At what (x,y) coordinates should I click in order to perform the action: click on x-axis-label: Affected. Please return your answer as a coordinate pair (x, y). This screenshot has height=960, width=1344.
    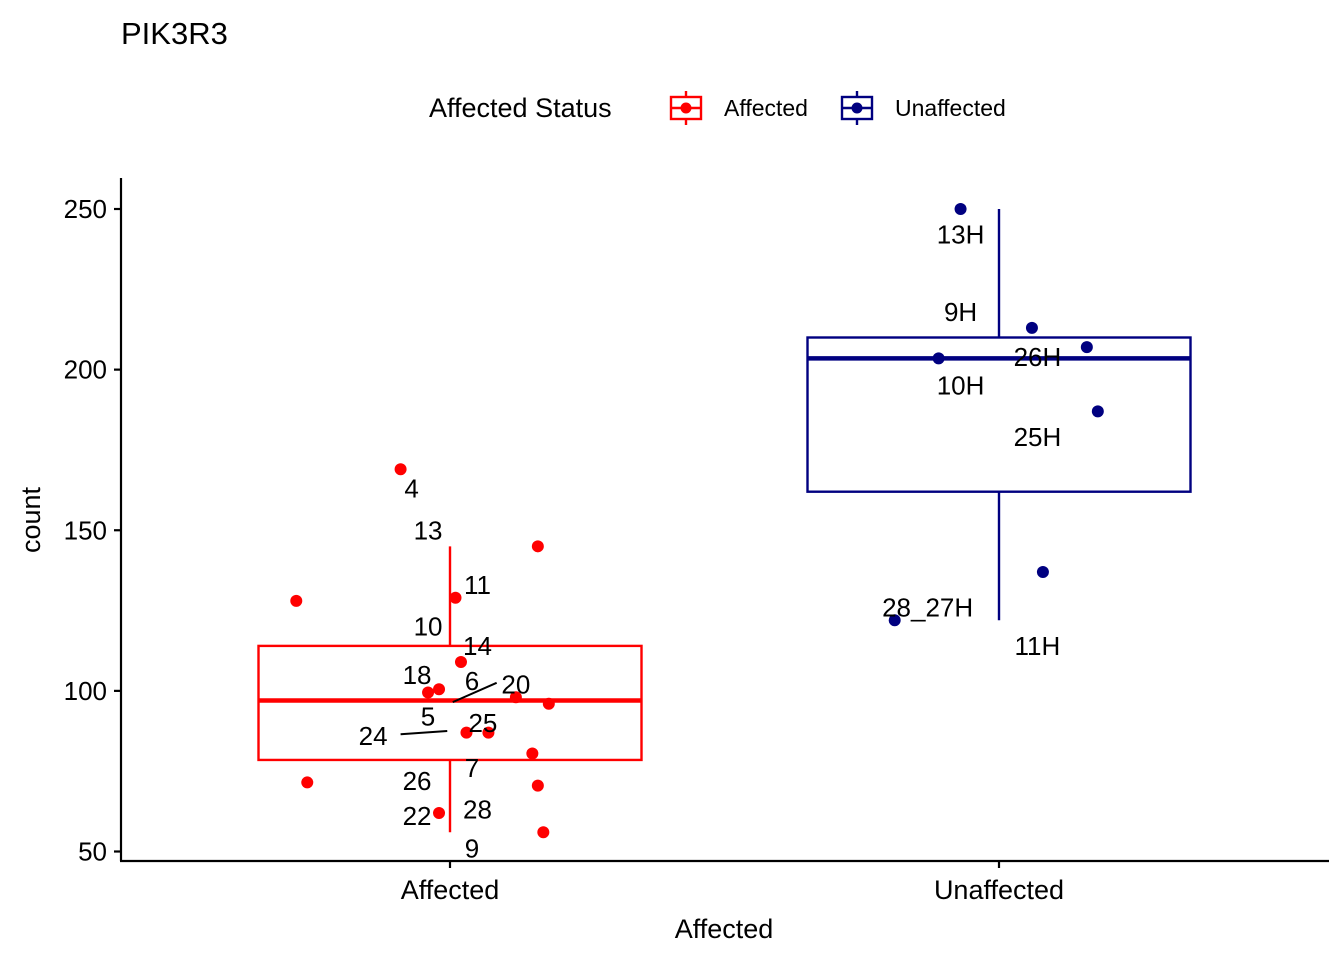
    Looking at the image, I should click on (724, 929).